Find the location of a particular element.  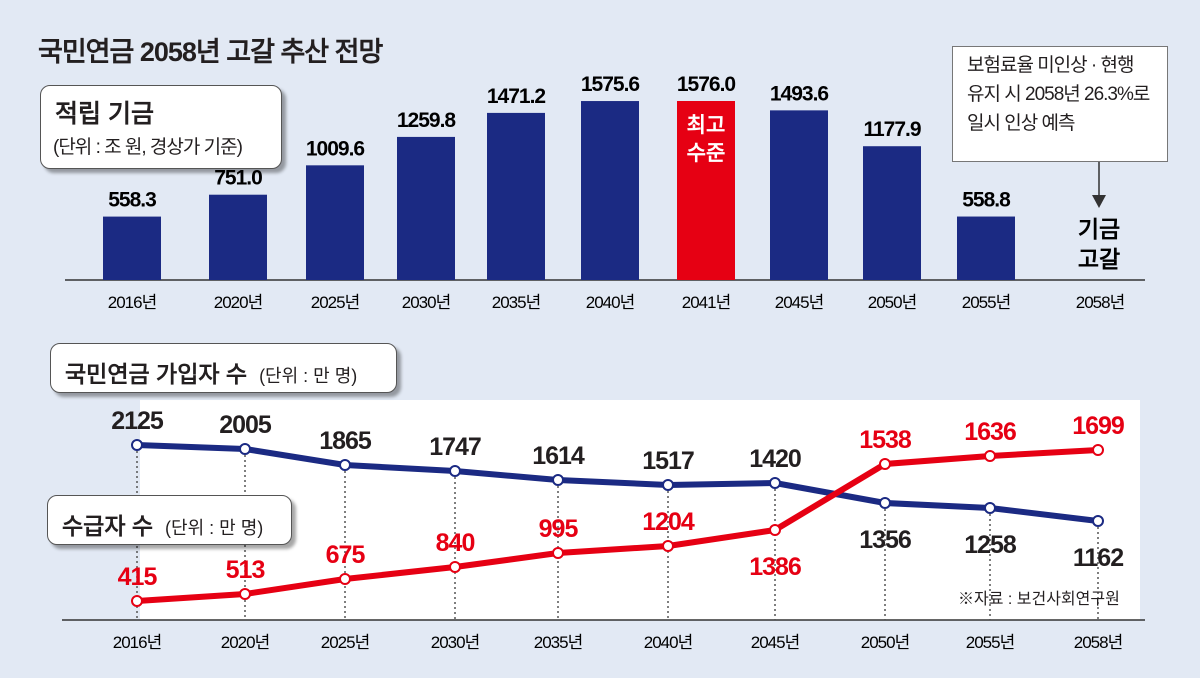

line-x-tick-label: 2035년 is located at coordinates (558, 642).